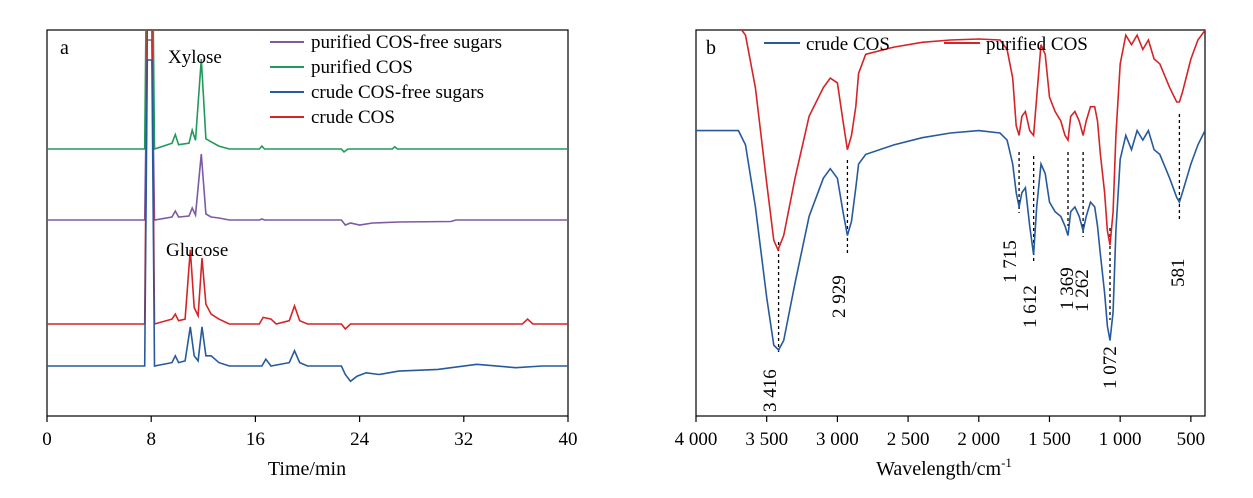 The height and width of the screenshot is (498, 1253). I want to click on panel-letter-b: b, so click(711, 48).